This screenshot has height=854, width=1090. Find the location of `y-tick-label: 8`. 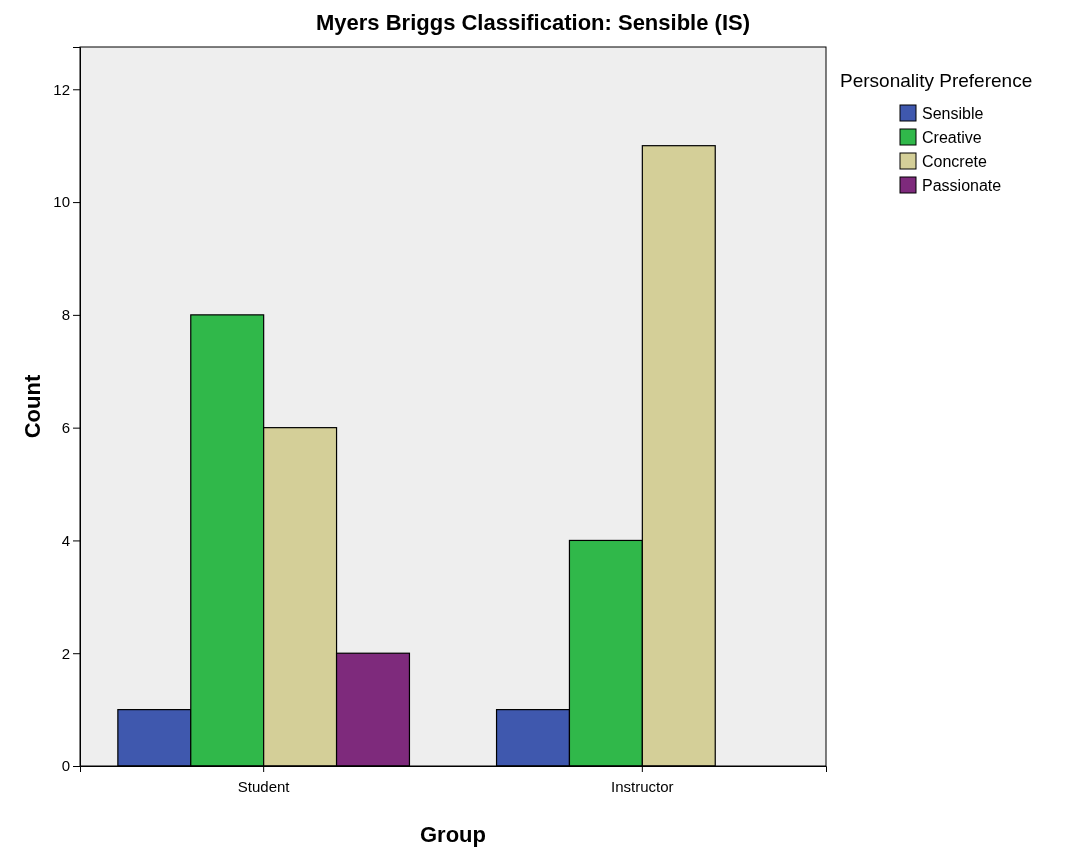

y-tick-label: 8 is located at coordinates (65, 315).